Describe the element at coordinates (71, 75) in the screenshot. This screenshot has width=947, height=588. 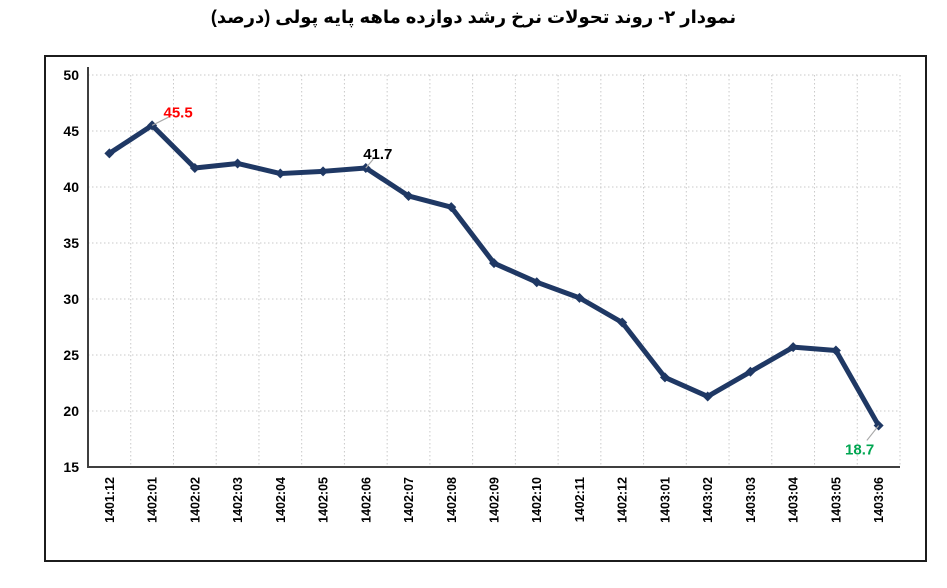
I see `y-tick-label: 50` at that location.